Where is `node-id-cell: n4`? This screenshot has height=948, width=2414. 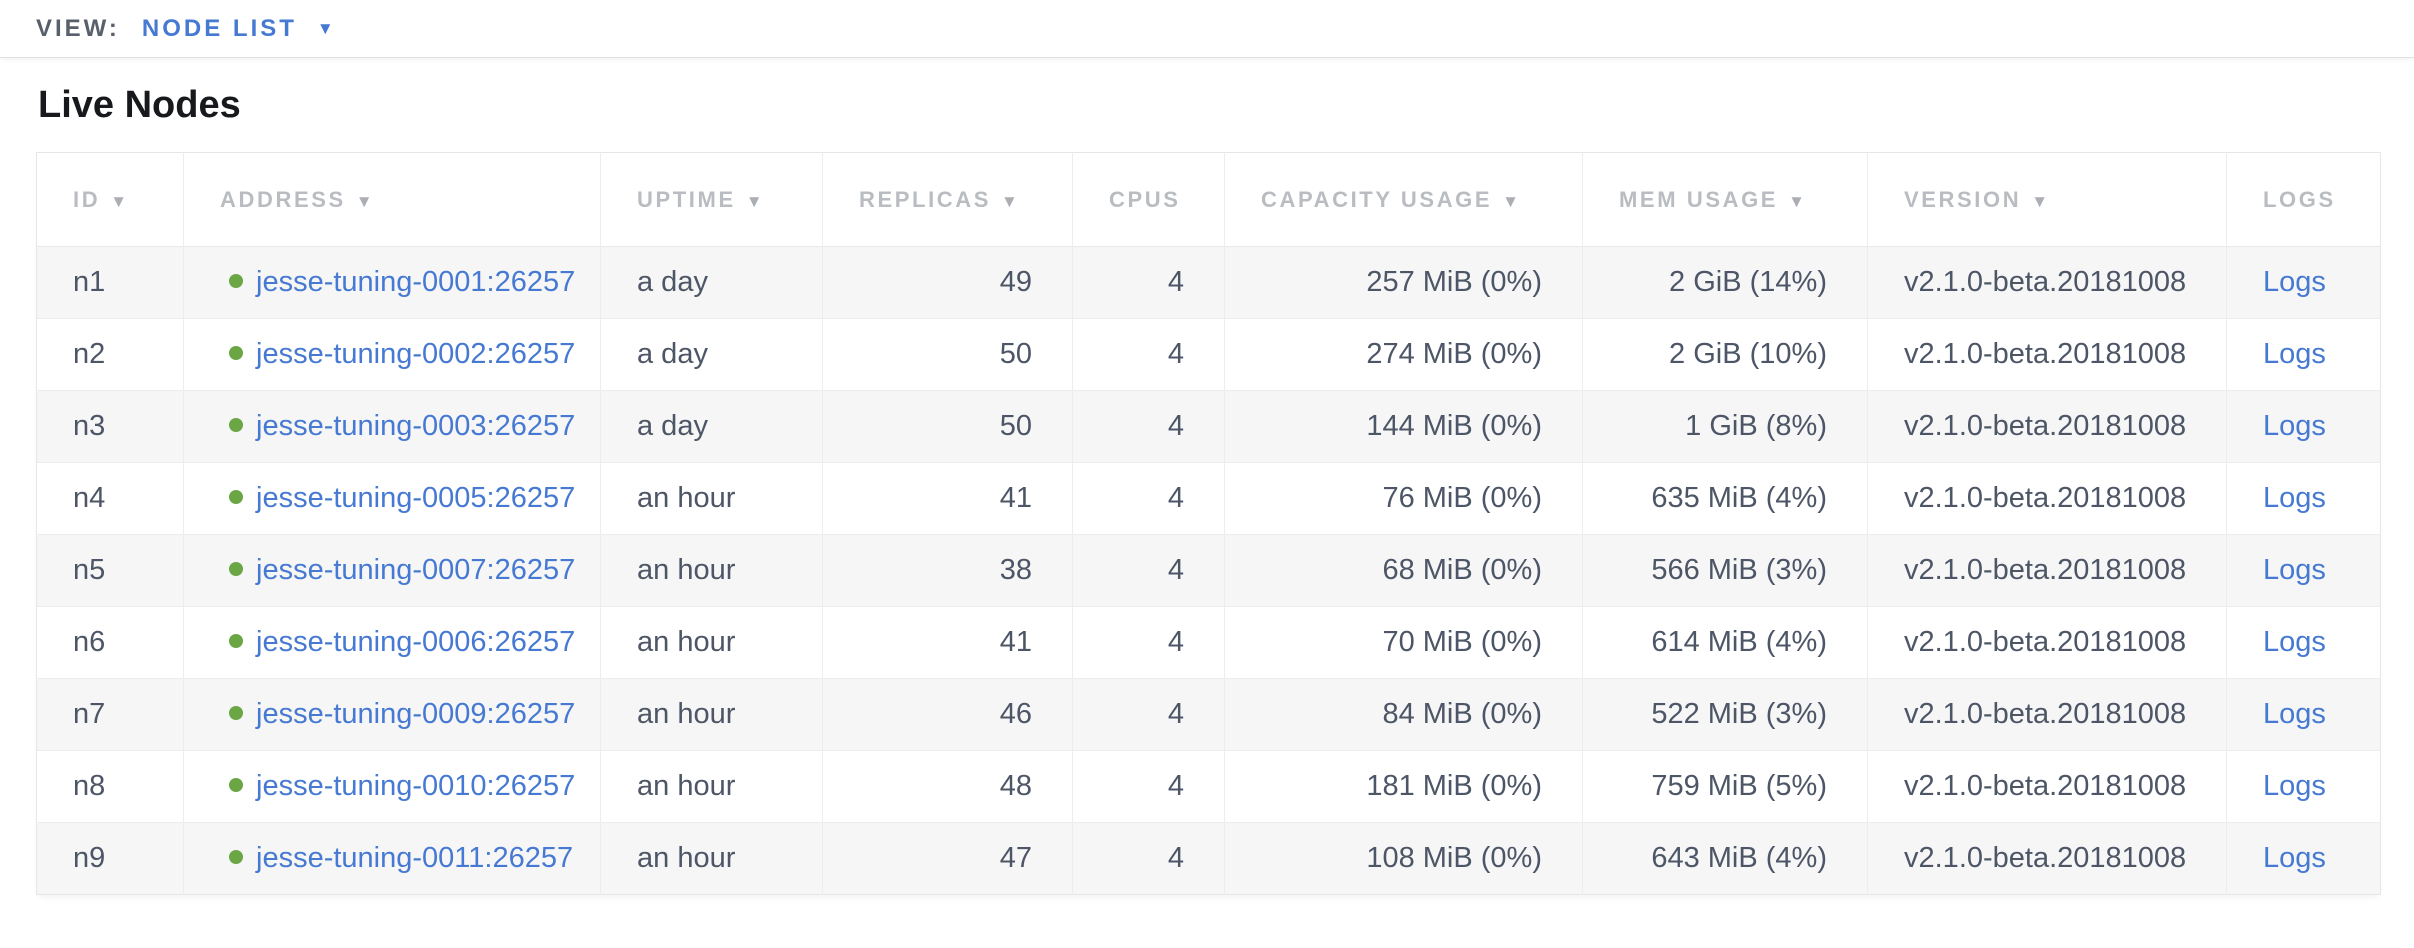 node-id-cell: n4 is located at coordinates (110, 498).